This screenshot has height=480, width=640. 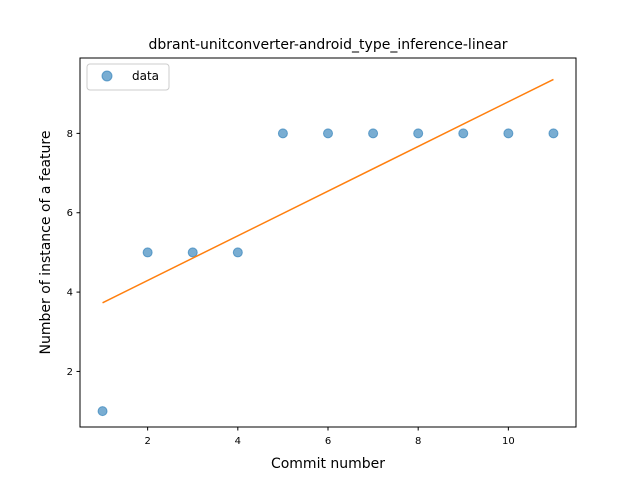 What do you see at coordinates (418, 441) in the screenshot?
I see `x-tick-label: 8` at bounding box center [418, 441].